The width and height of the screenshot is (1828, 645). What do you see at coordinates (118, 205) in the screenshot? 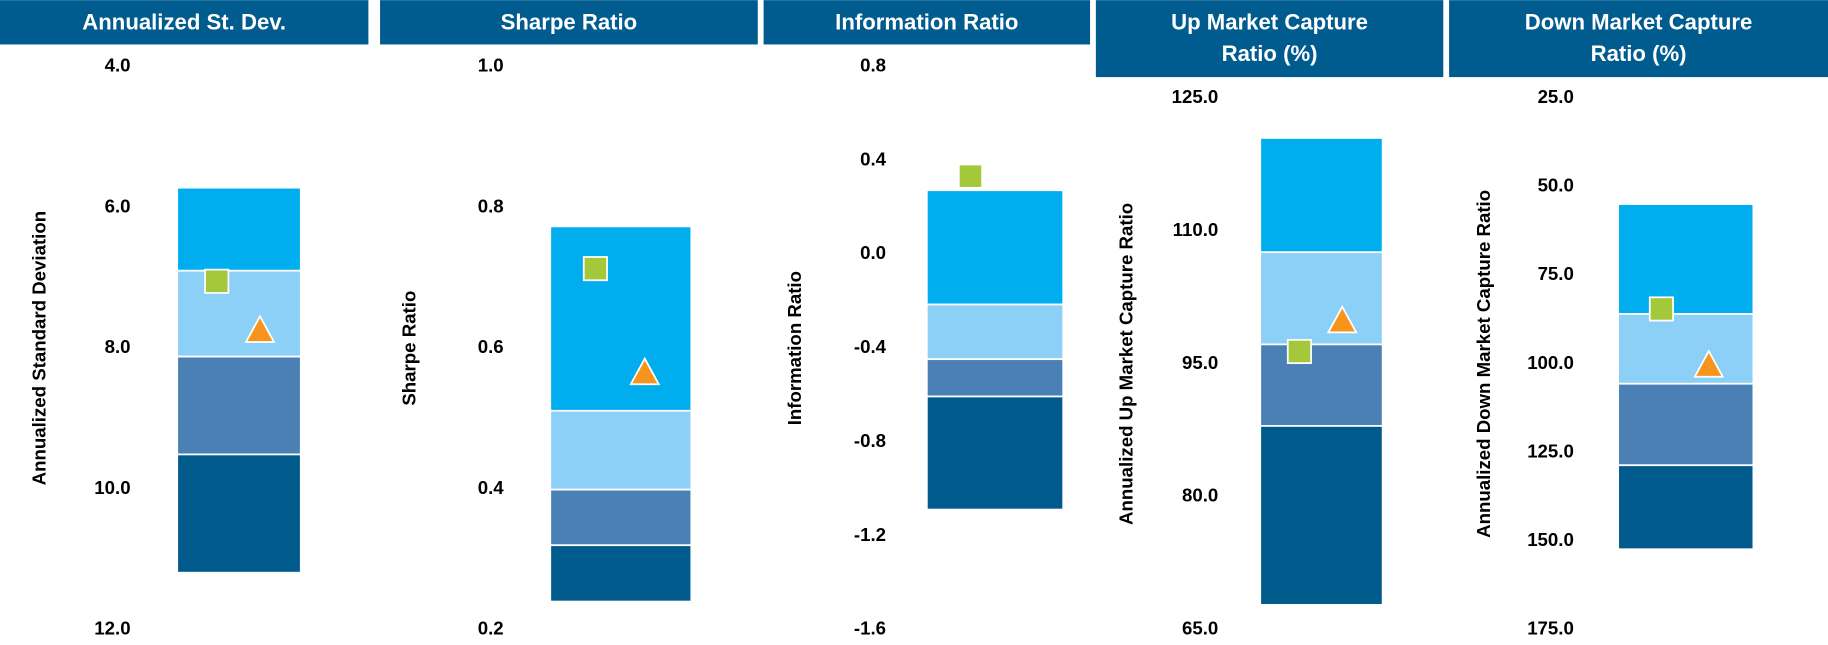
I see `y-tick-label: 6.0` at bounding box center [118, 205].